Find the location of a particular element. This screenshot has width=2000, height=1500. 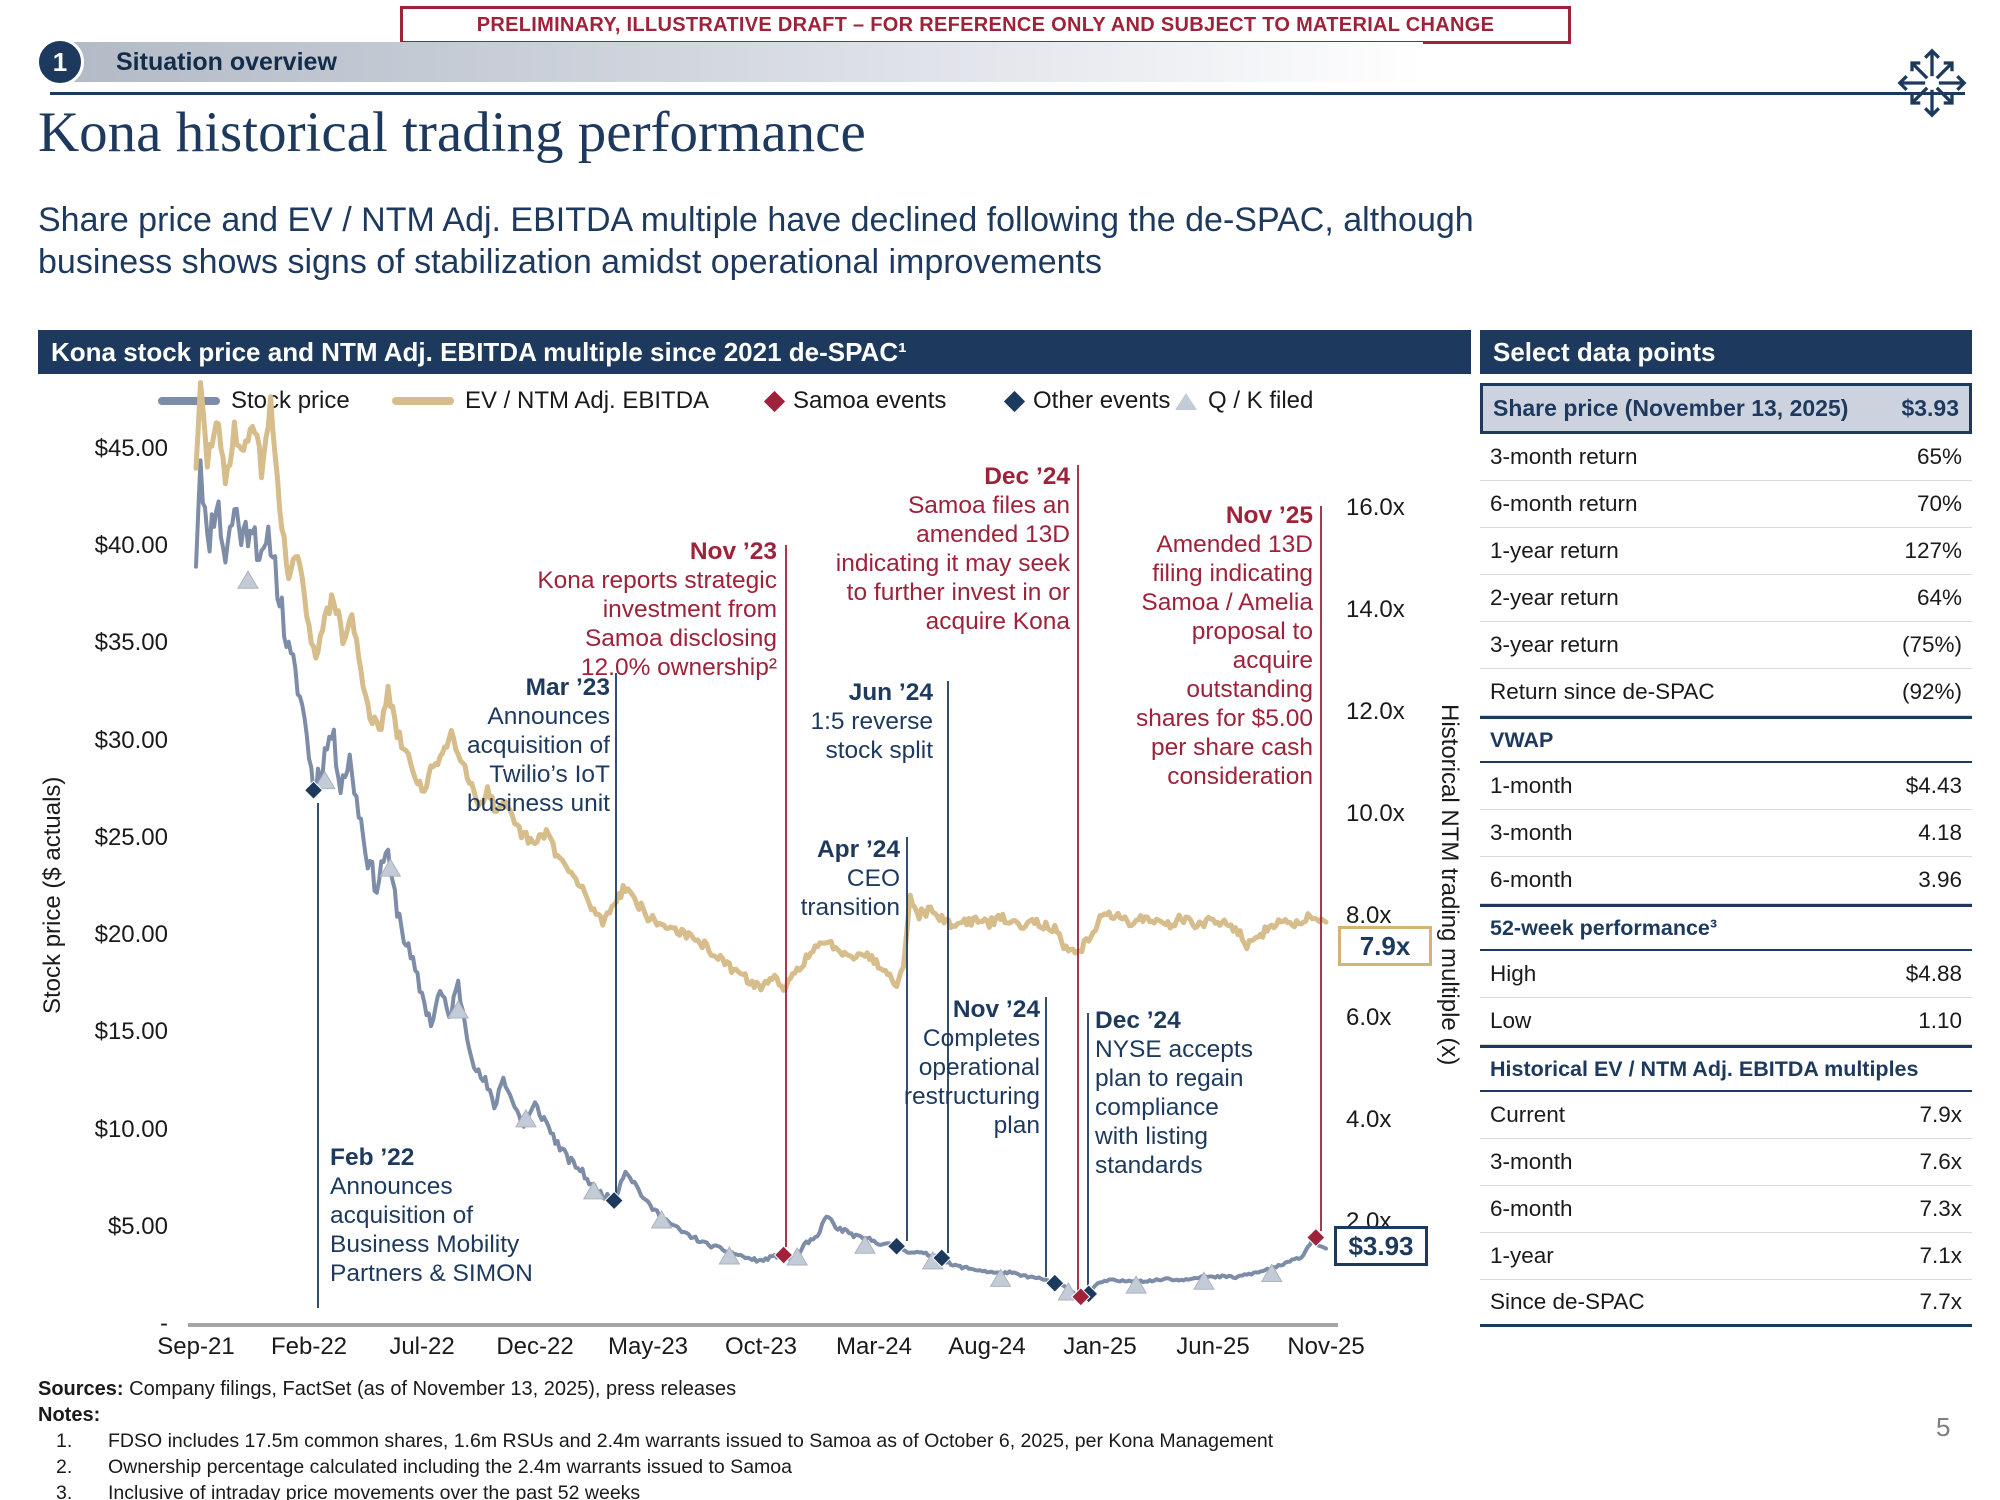

panel-row-label: VWAP is located at coordinates (1522, 739).